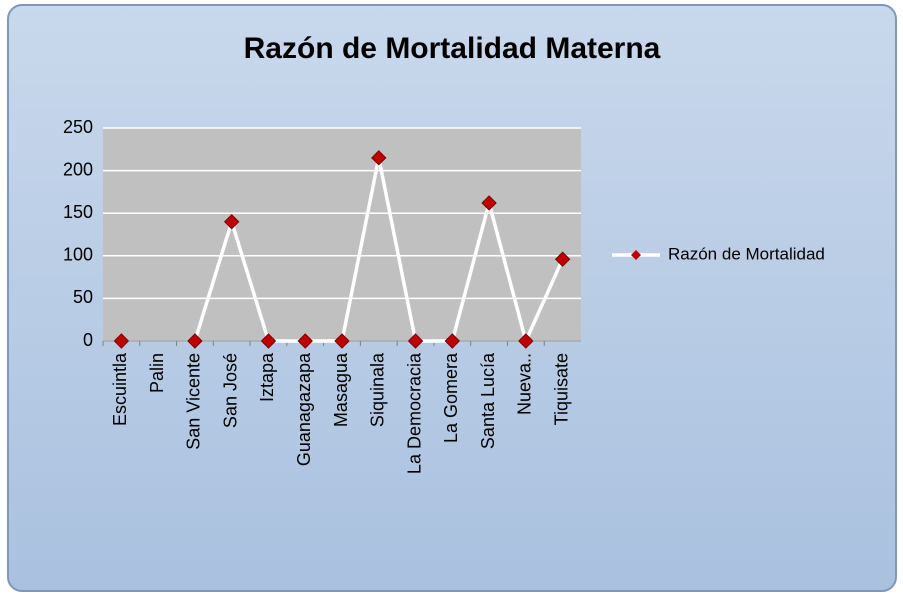 The width and height of the screenshot is (903, 597). I want to click on x-tick-label: San José, so click(230, 390).